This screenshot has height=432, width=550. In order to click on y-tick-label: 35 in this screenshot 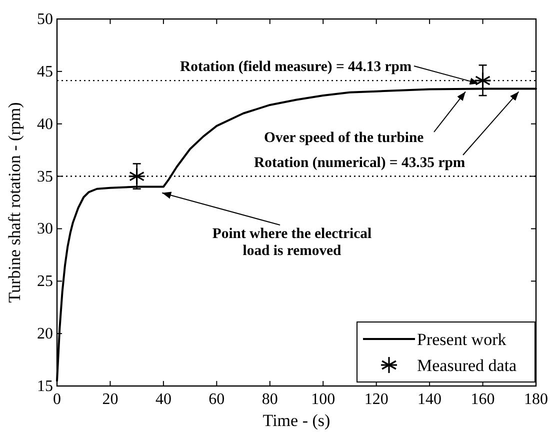, I will do `click(45, 177)`.